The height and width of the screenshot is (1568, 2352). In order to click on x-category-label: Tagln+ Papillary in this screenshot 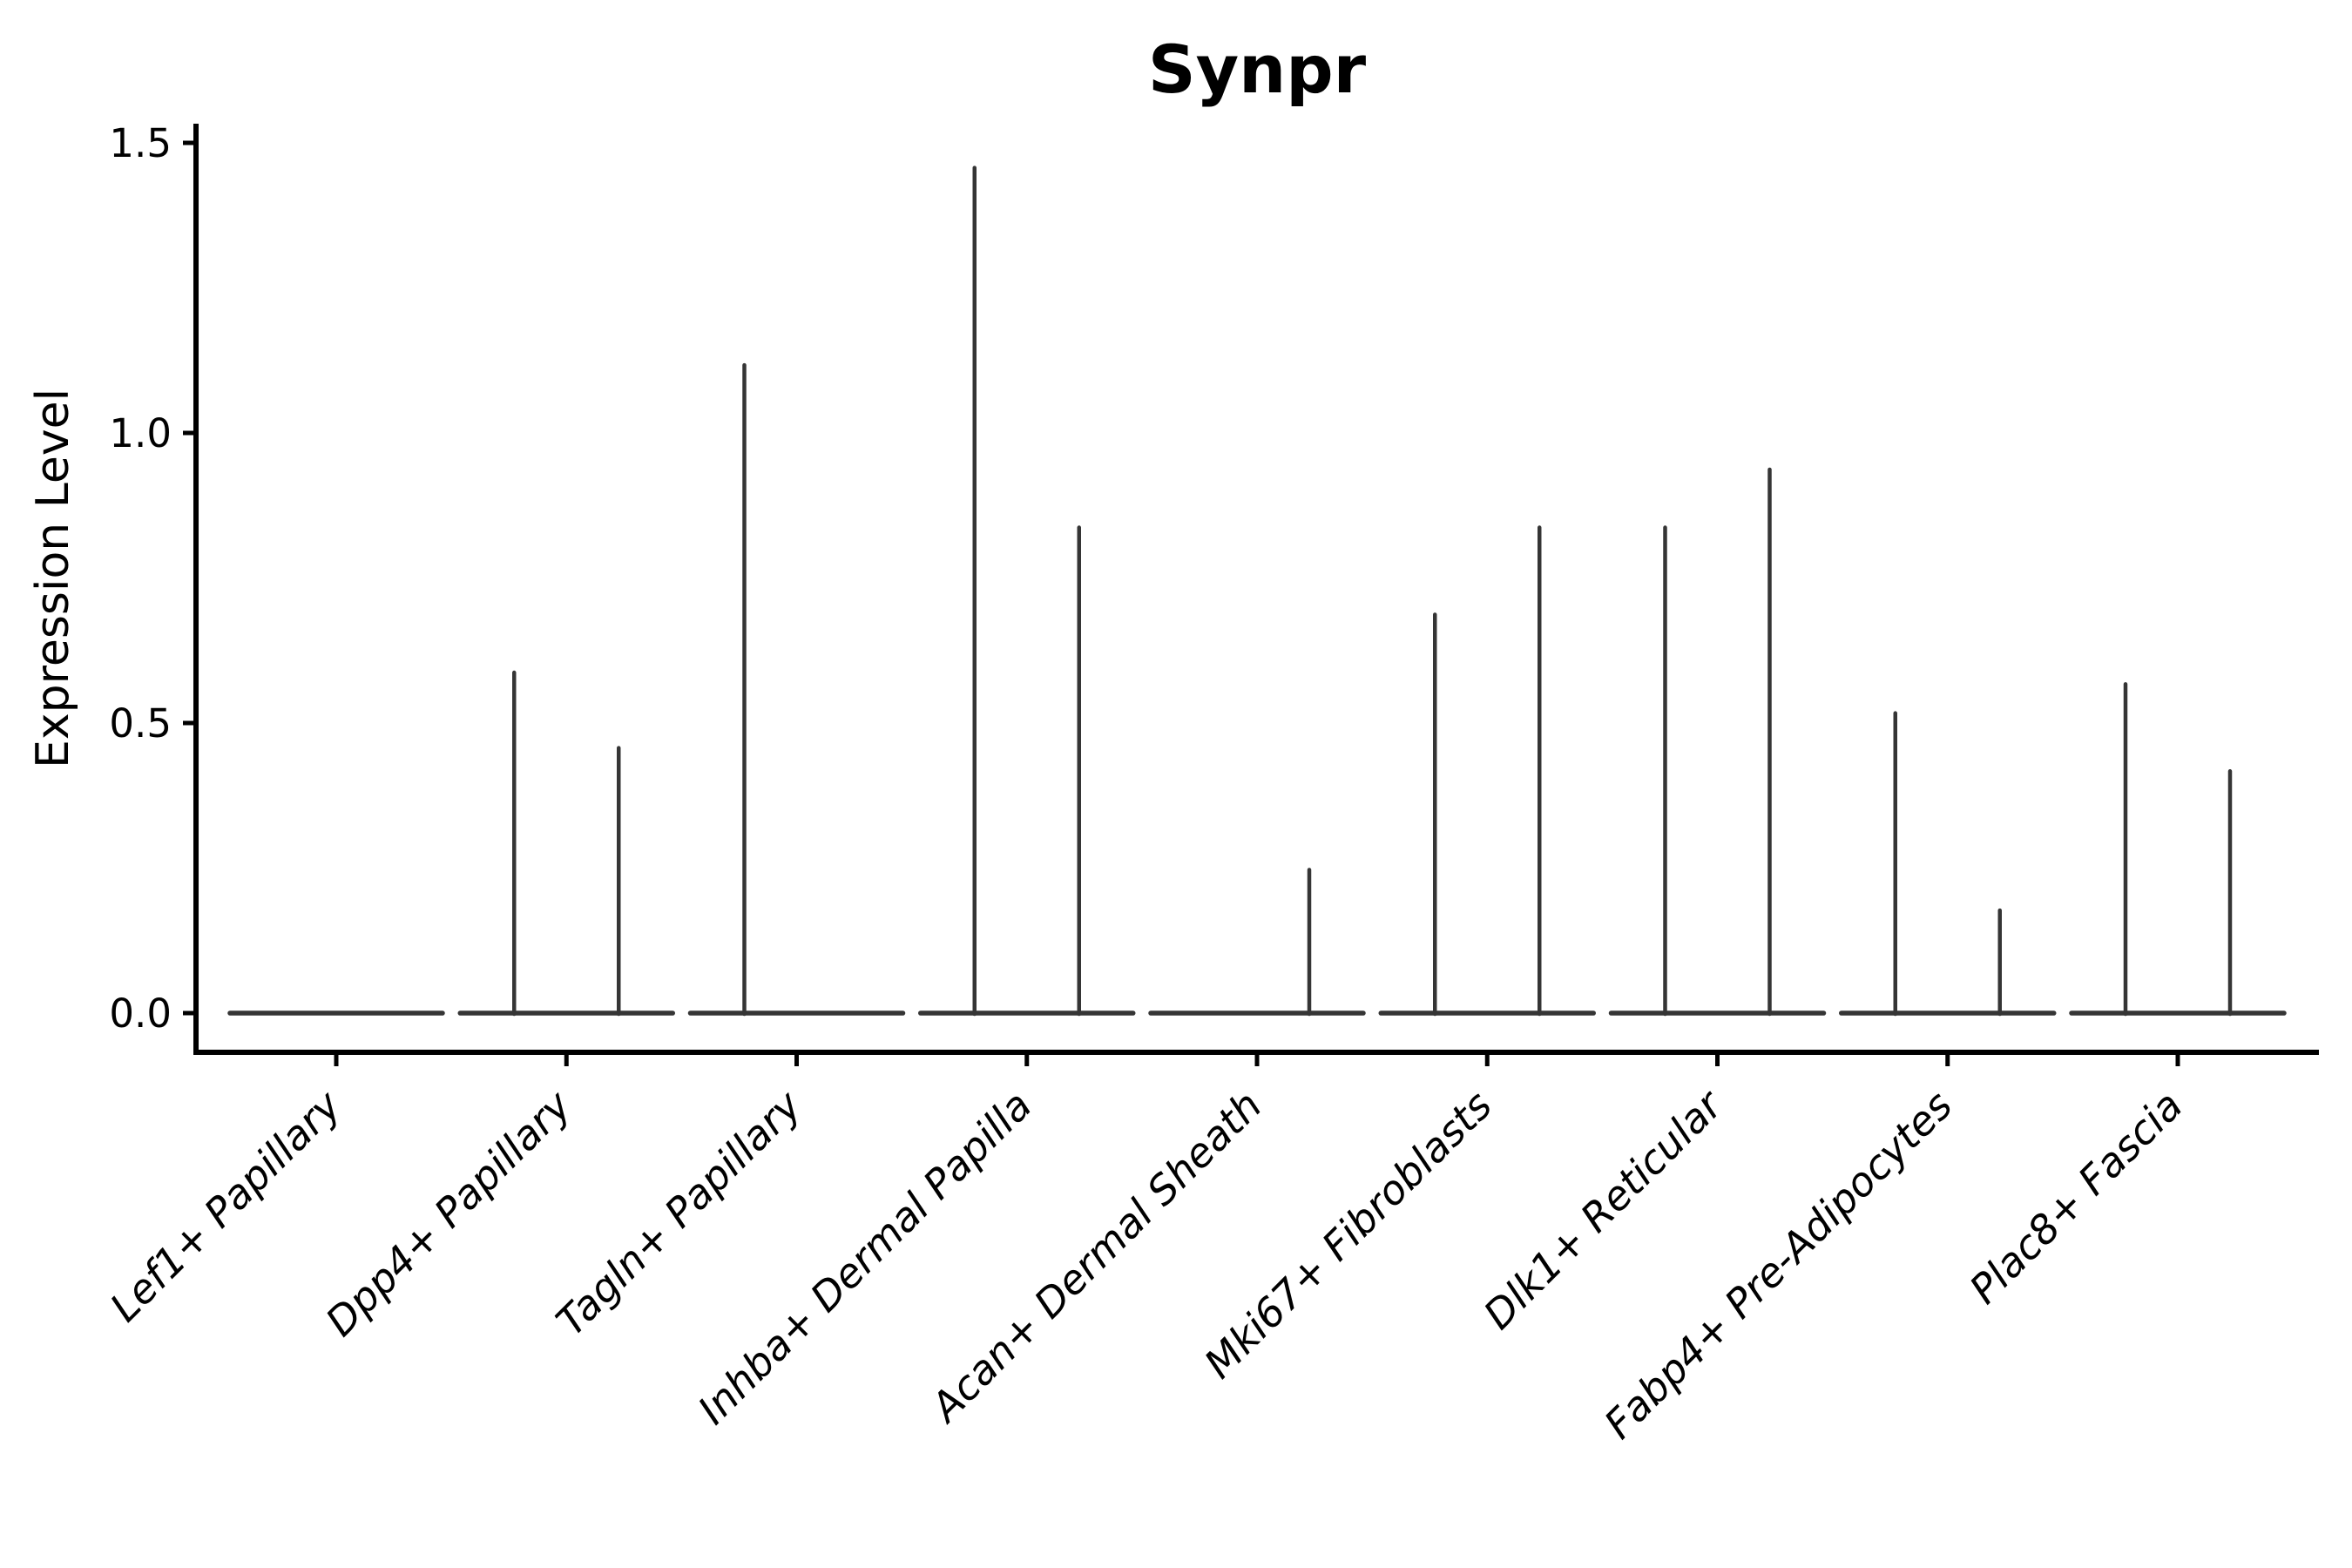, I will do `click(679, 1213)`.